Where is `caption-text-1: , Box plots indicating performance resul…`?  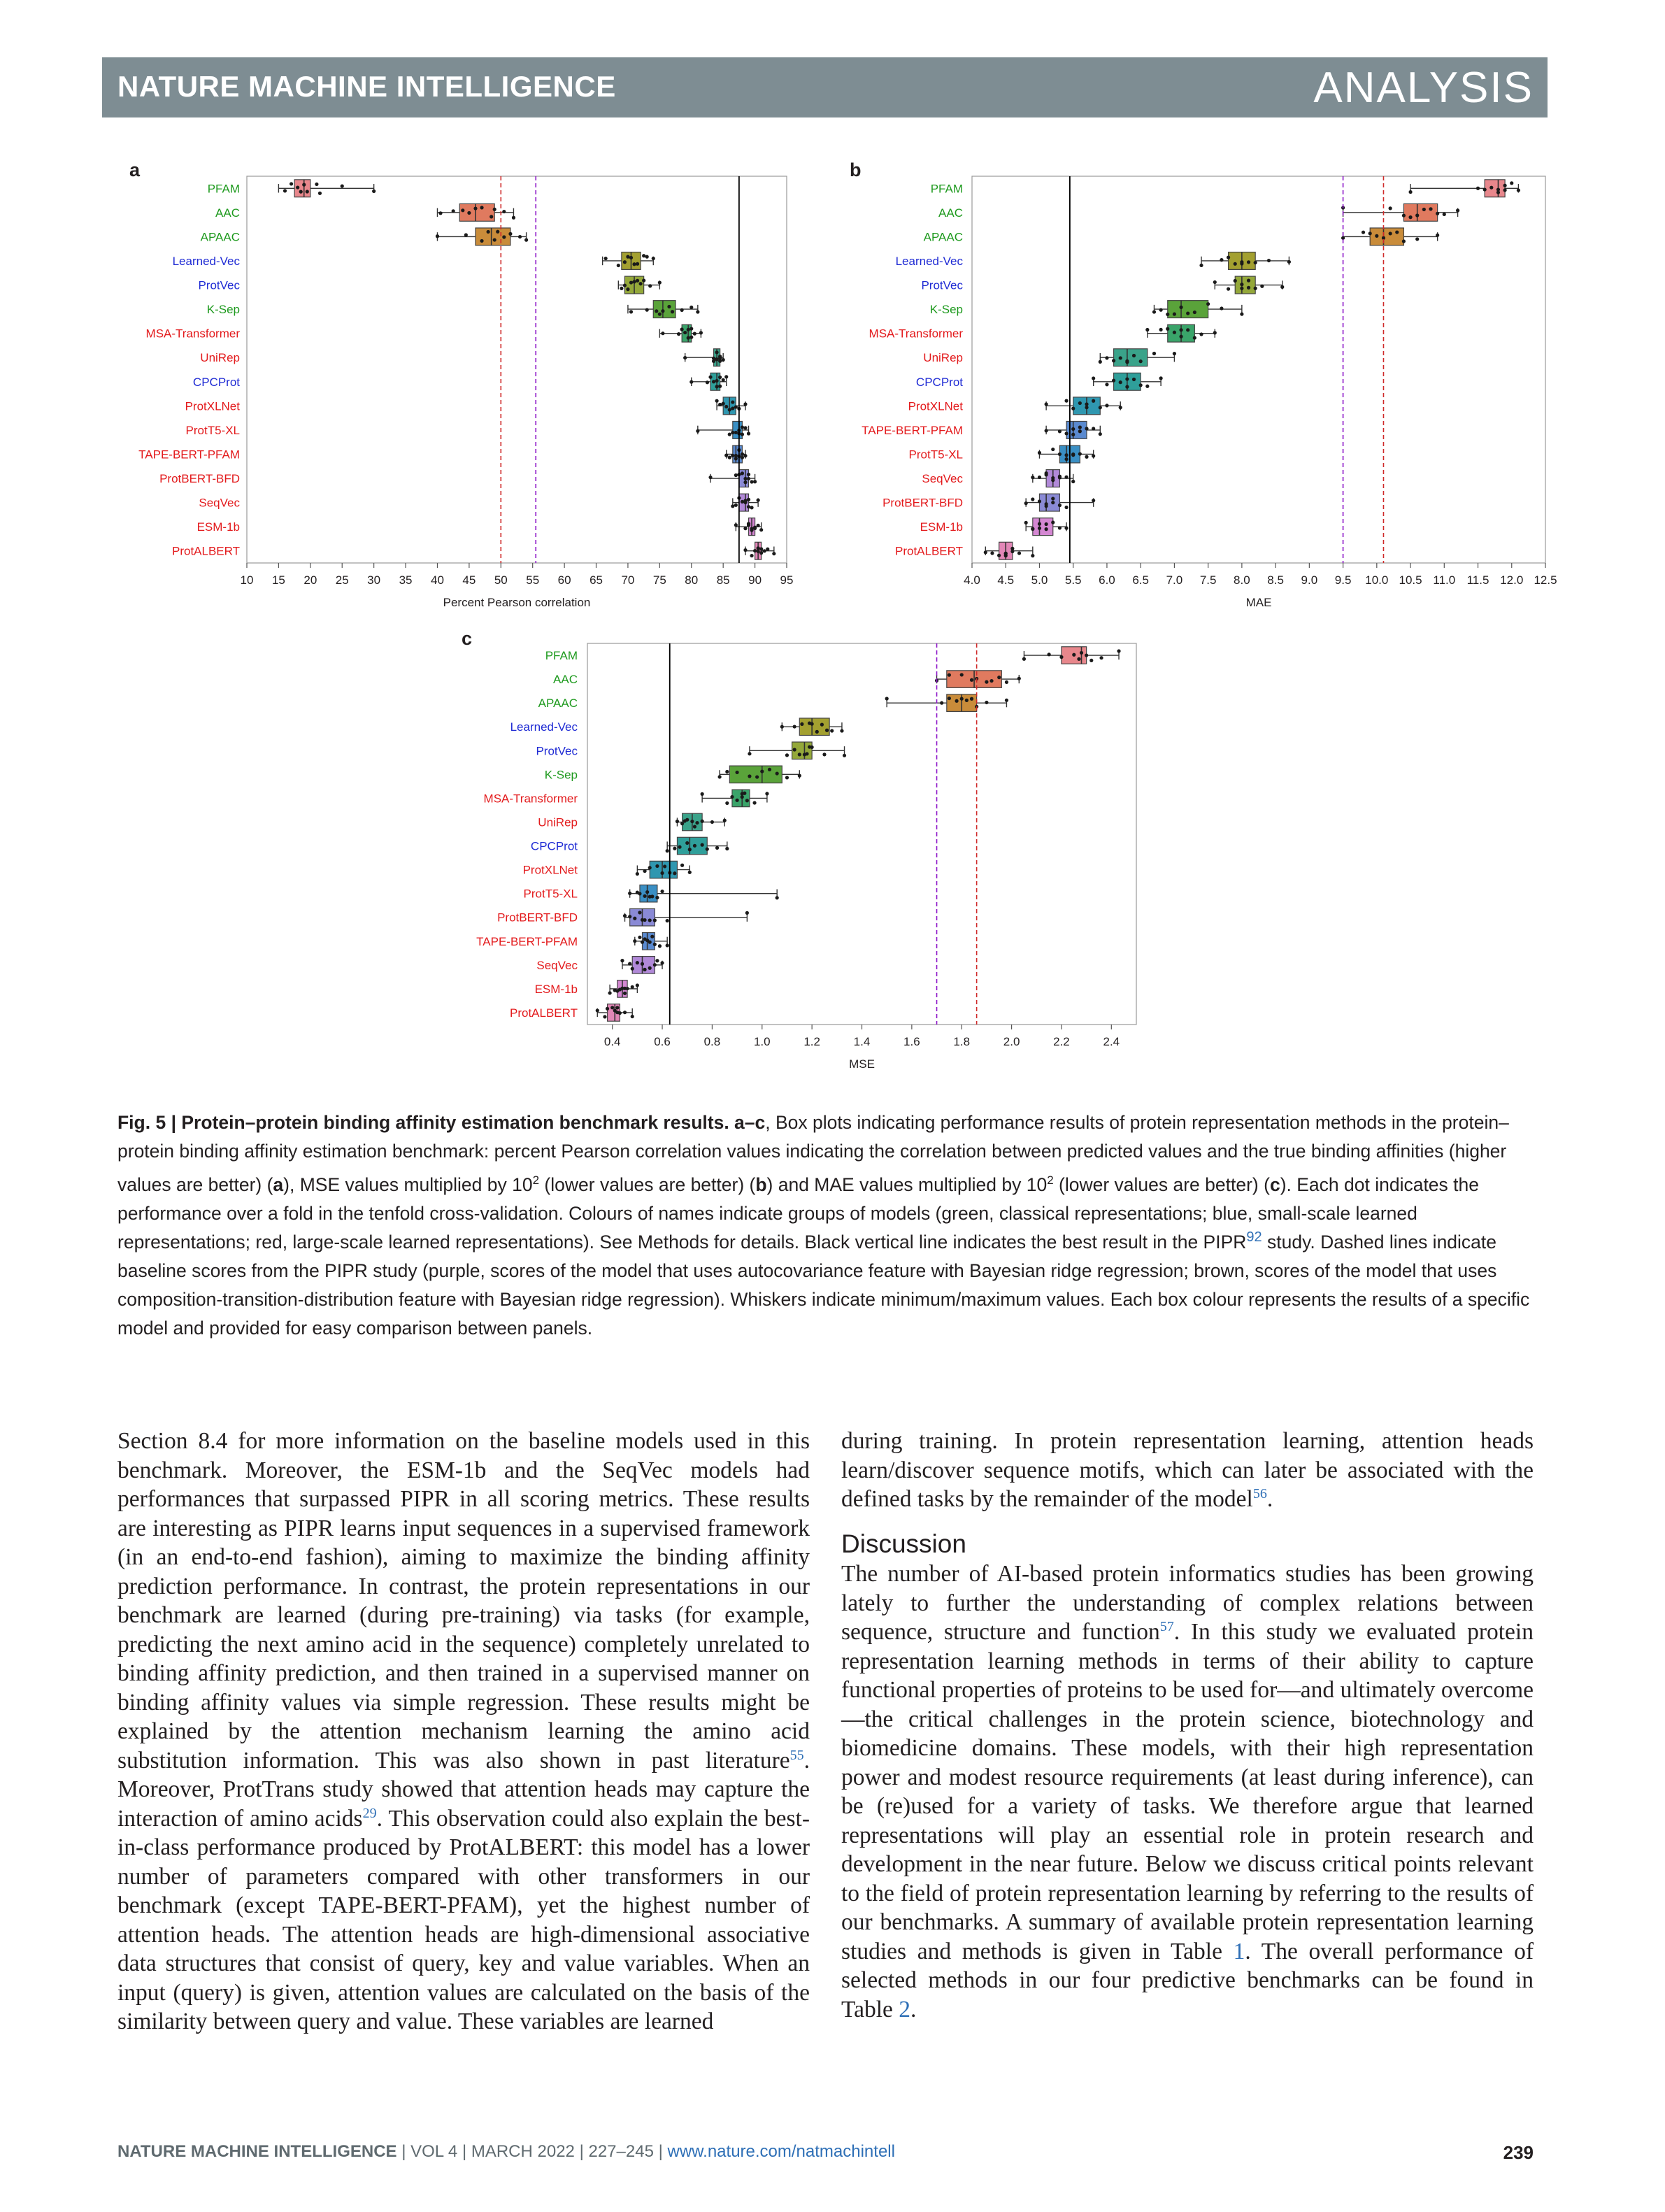
caption-text-1: , Box plots indicating performance resul… is located at coordinates (813, 1153).